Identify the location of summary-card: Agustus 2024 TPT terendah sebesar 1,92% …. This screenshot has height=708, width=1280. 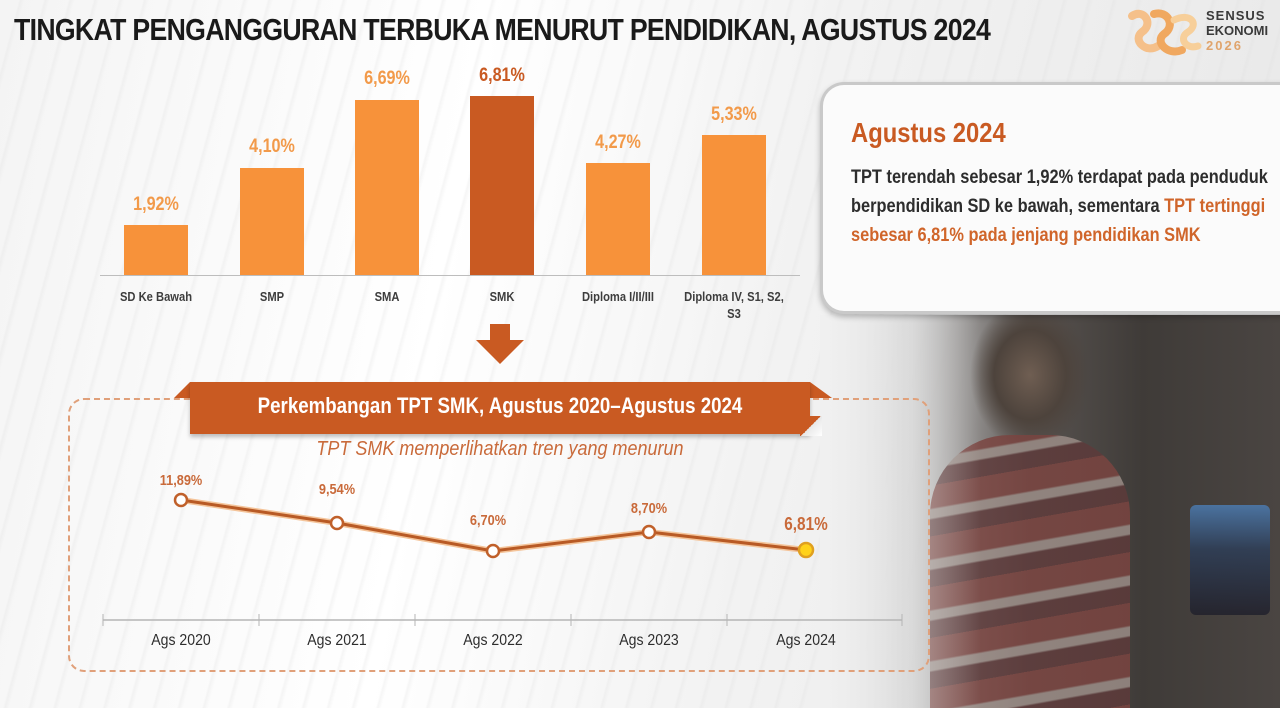
(1050, 198).